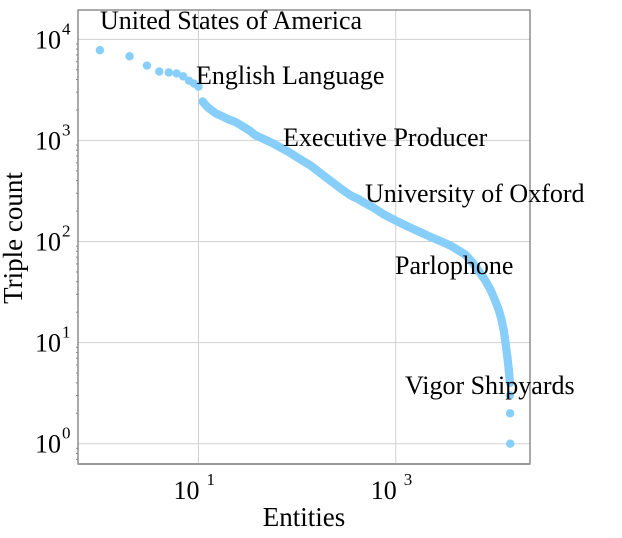 The image size is (622, 538). Describe the element at coordinates (475, 193) in the screenshot. I see `annotation-label: University of Oxford` at that location.